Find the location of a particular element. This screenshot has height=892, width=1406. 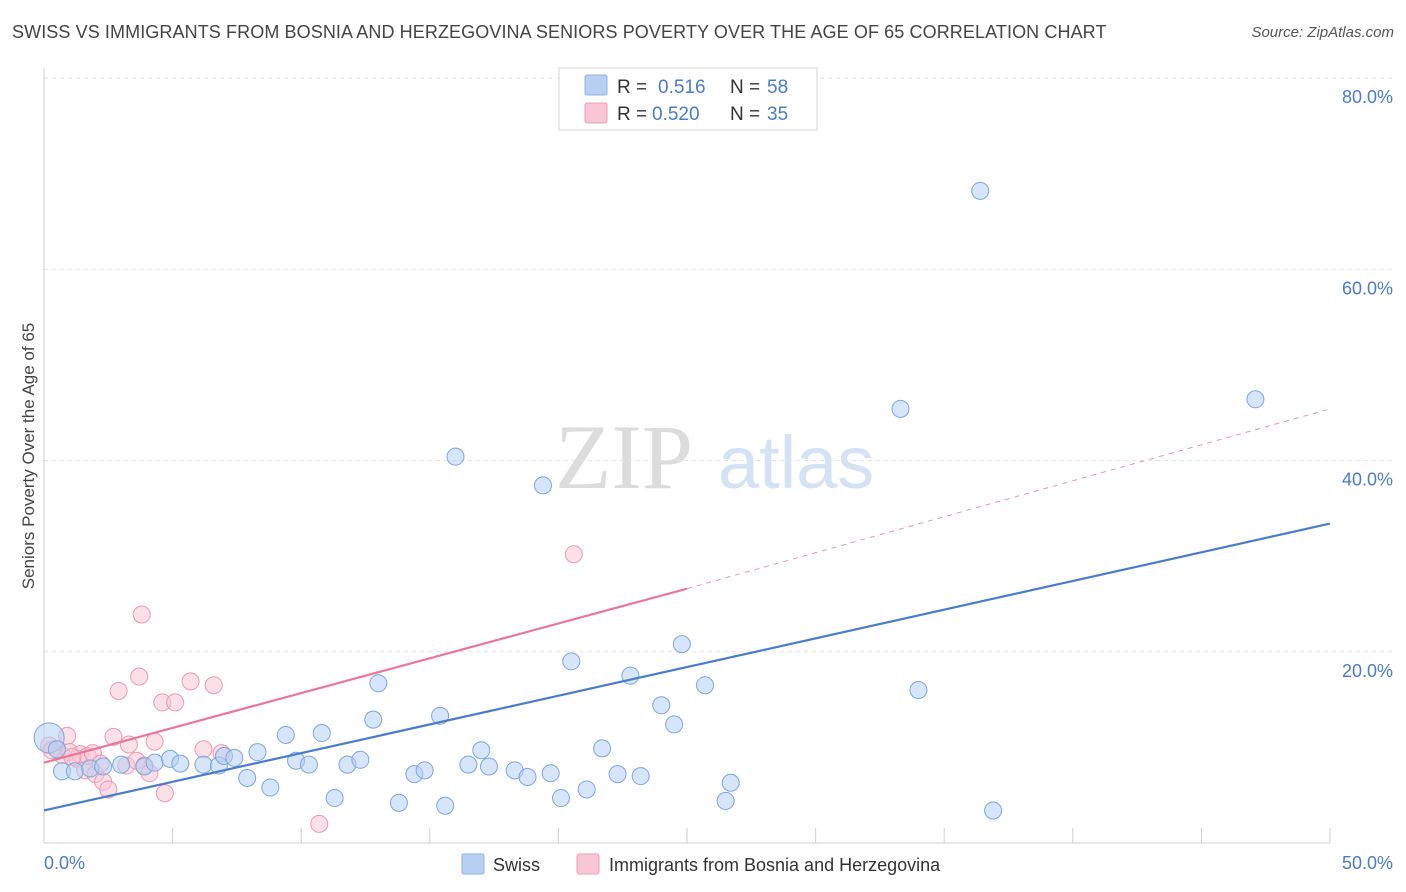

source-label: Source: ZipAtlas.com is located at coordinates (1322, 32).